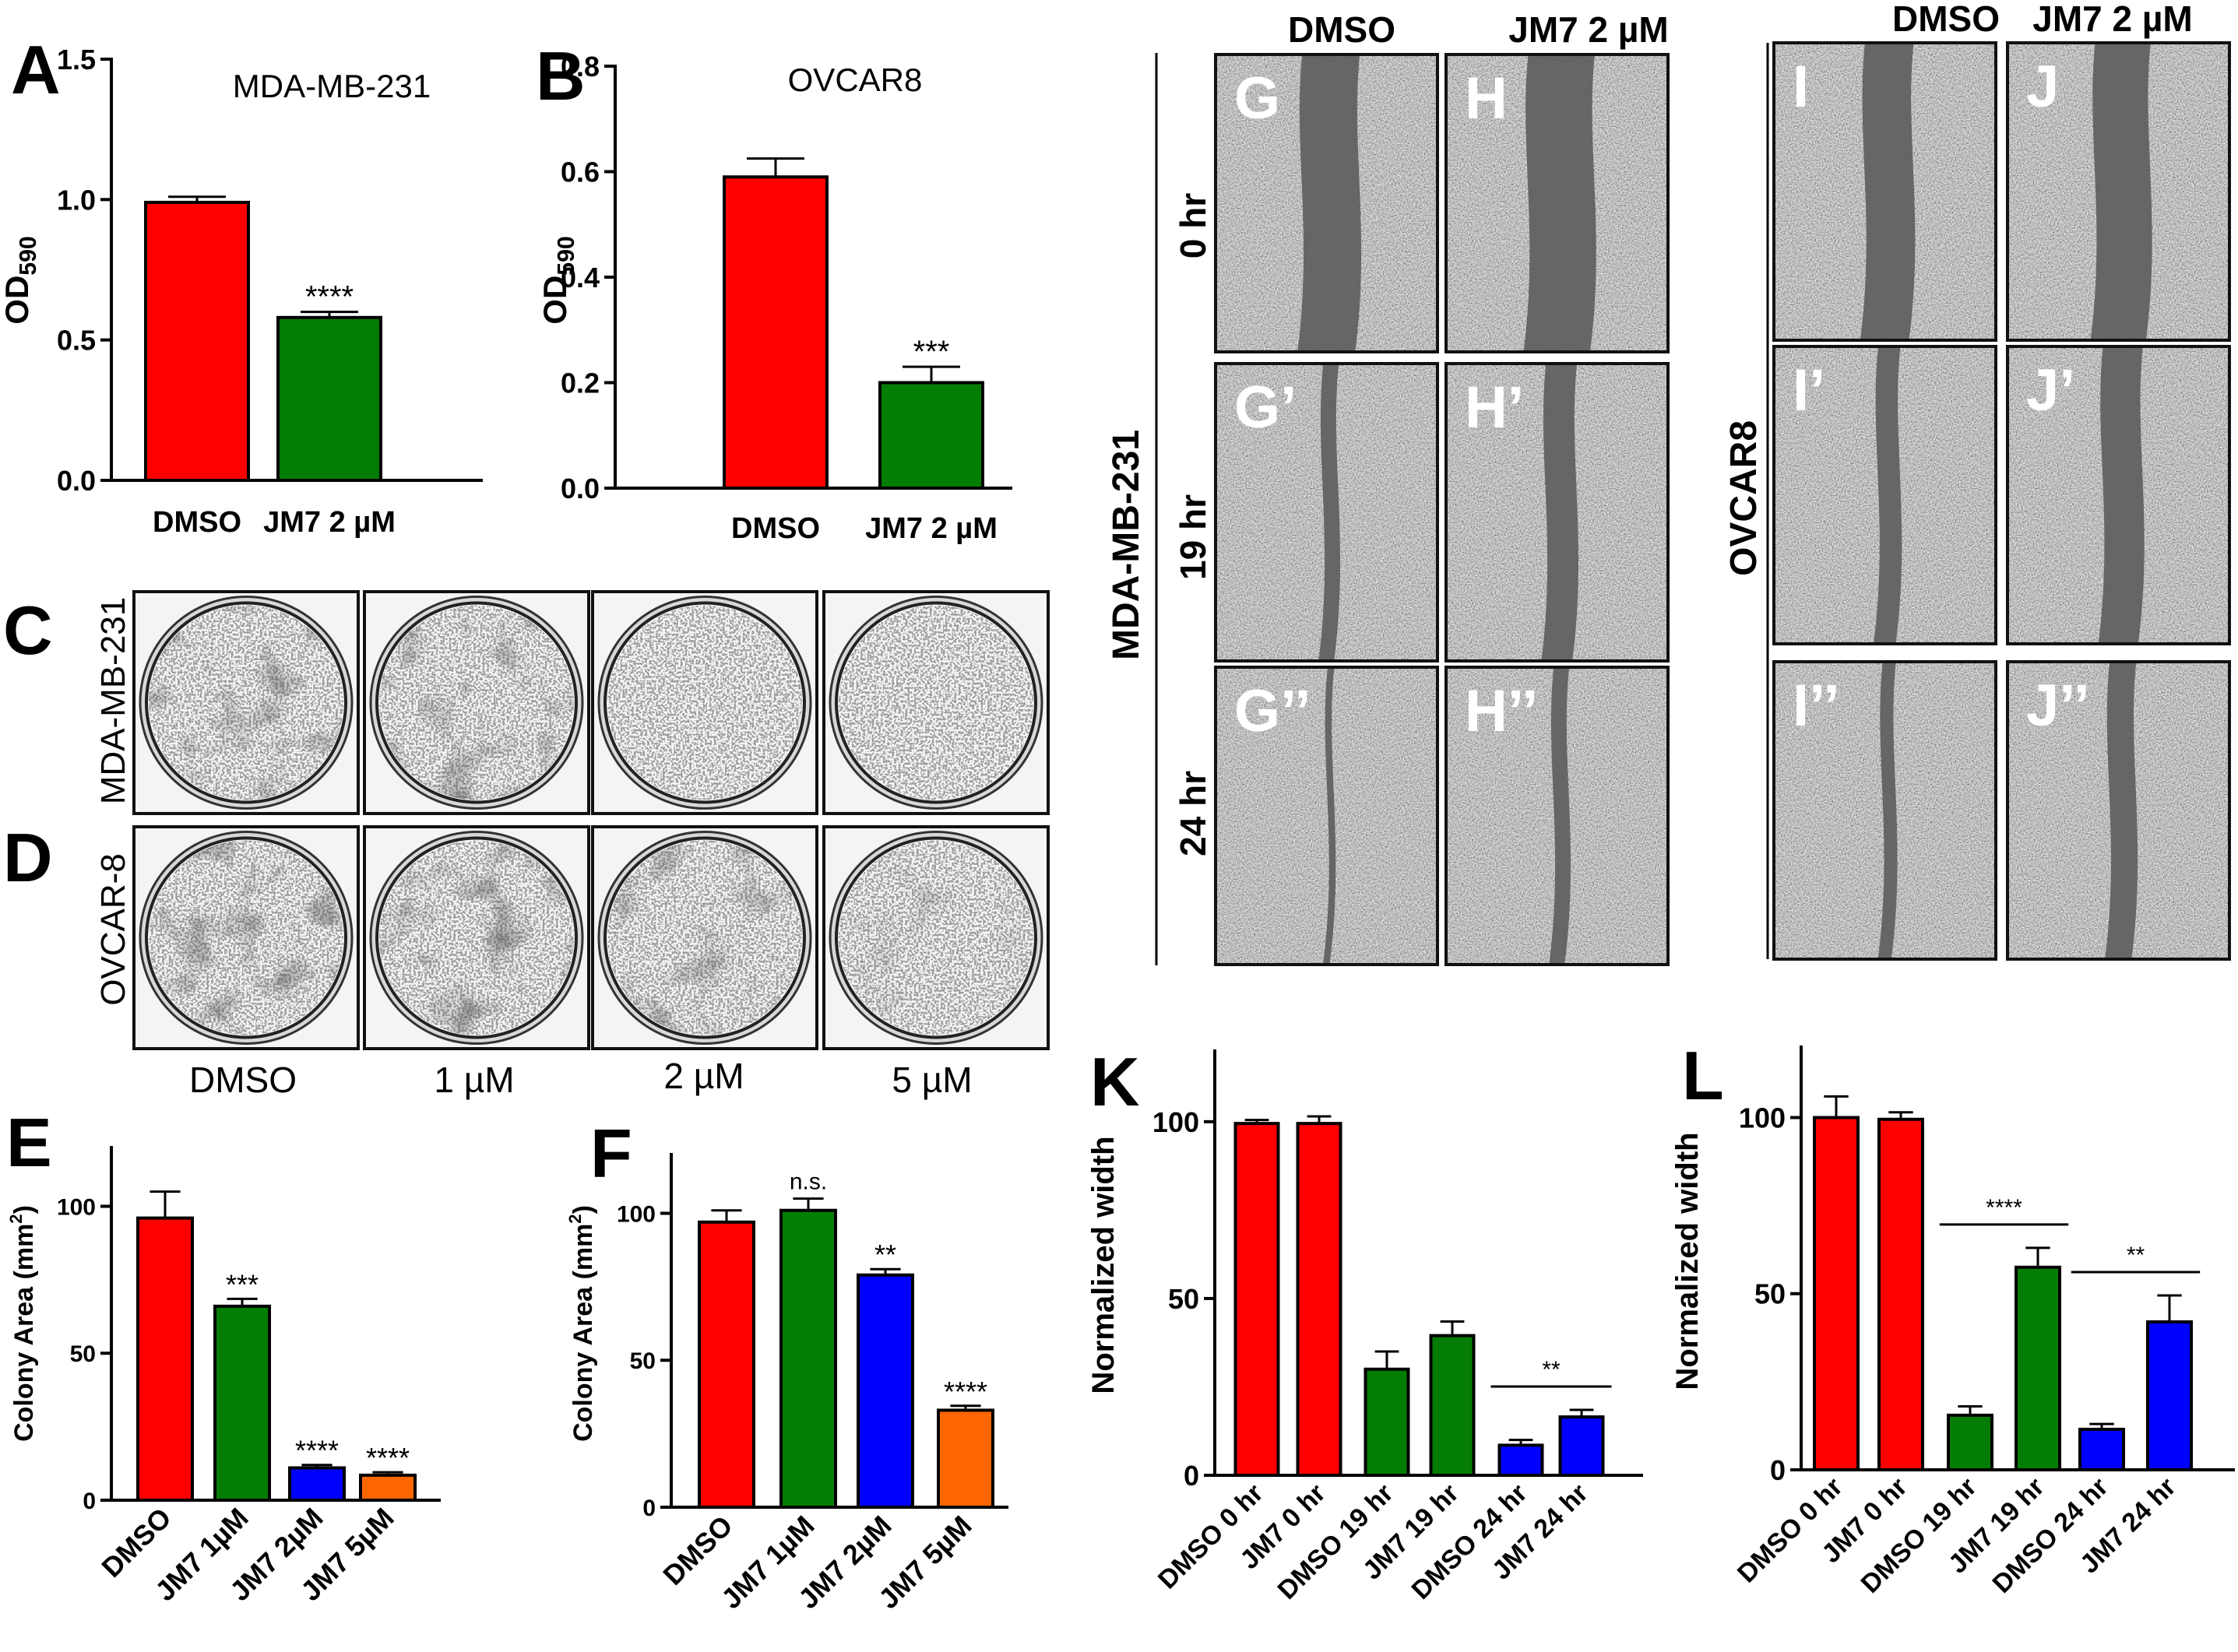 This screenshot has width=2238, height=1652. What do you see at coordinates (76, 481) in the screenshot?
I see `panel-a-y-tick-label: 0.0` at bounding box center [76, 481].